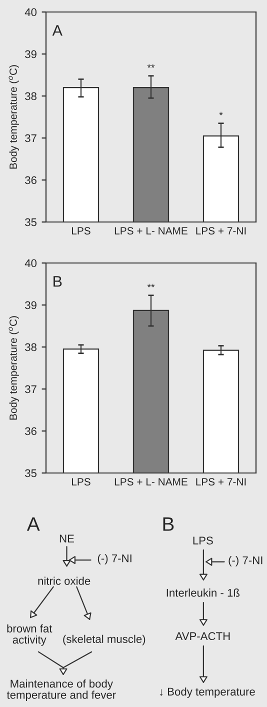  Describe the element at coordinates (203, 540) in the screenshot. I see `text: LPS` at that location.